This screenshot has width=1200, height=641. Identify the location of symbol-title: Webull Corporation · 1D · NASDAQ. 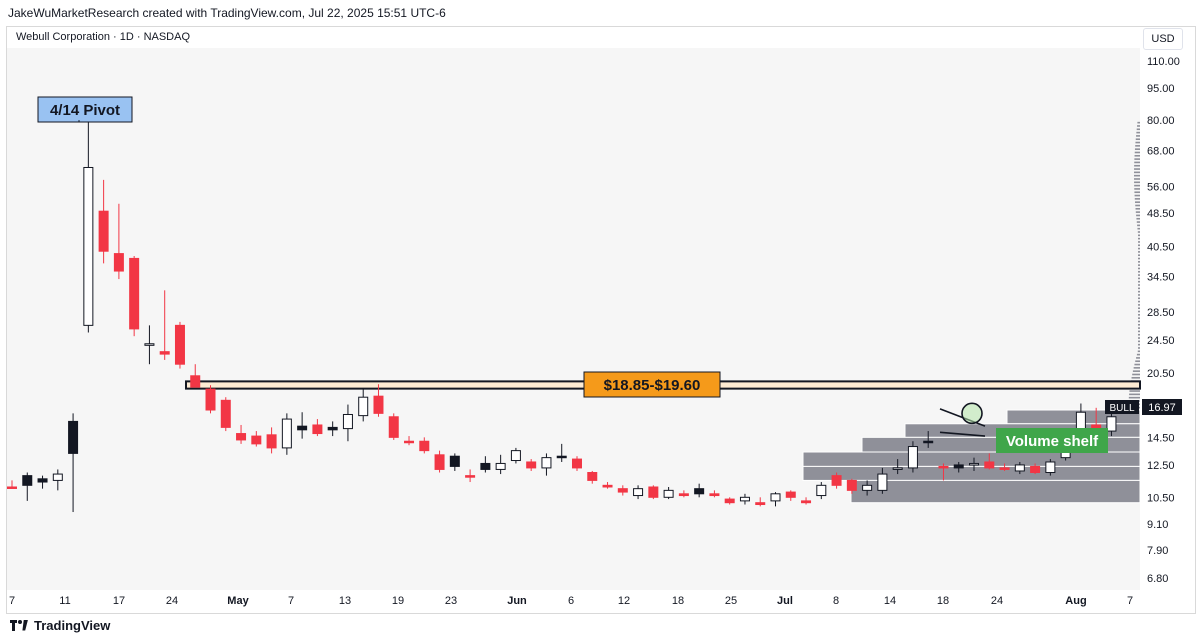
(103, 37).